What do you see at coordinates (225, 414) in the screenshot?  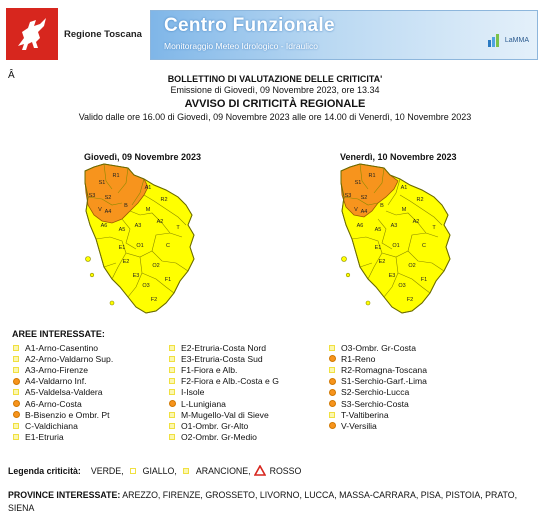 I see `area-label: M-Mugello-Val di Sieve` at bounding box center [225, 414].